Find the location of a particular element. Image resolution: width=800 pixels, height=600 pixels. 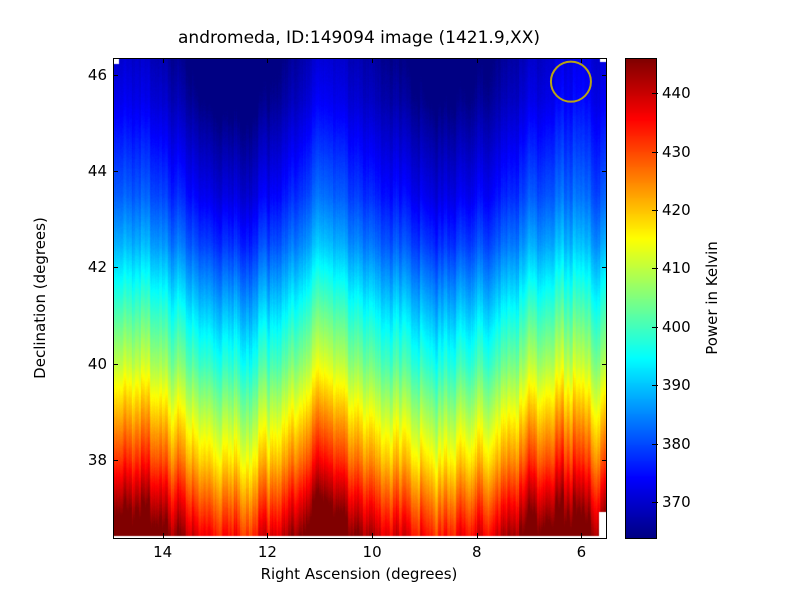

annotation-layer is located at coordinates (570, 81).